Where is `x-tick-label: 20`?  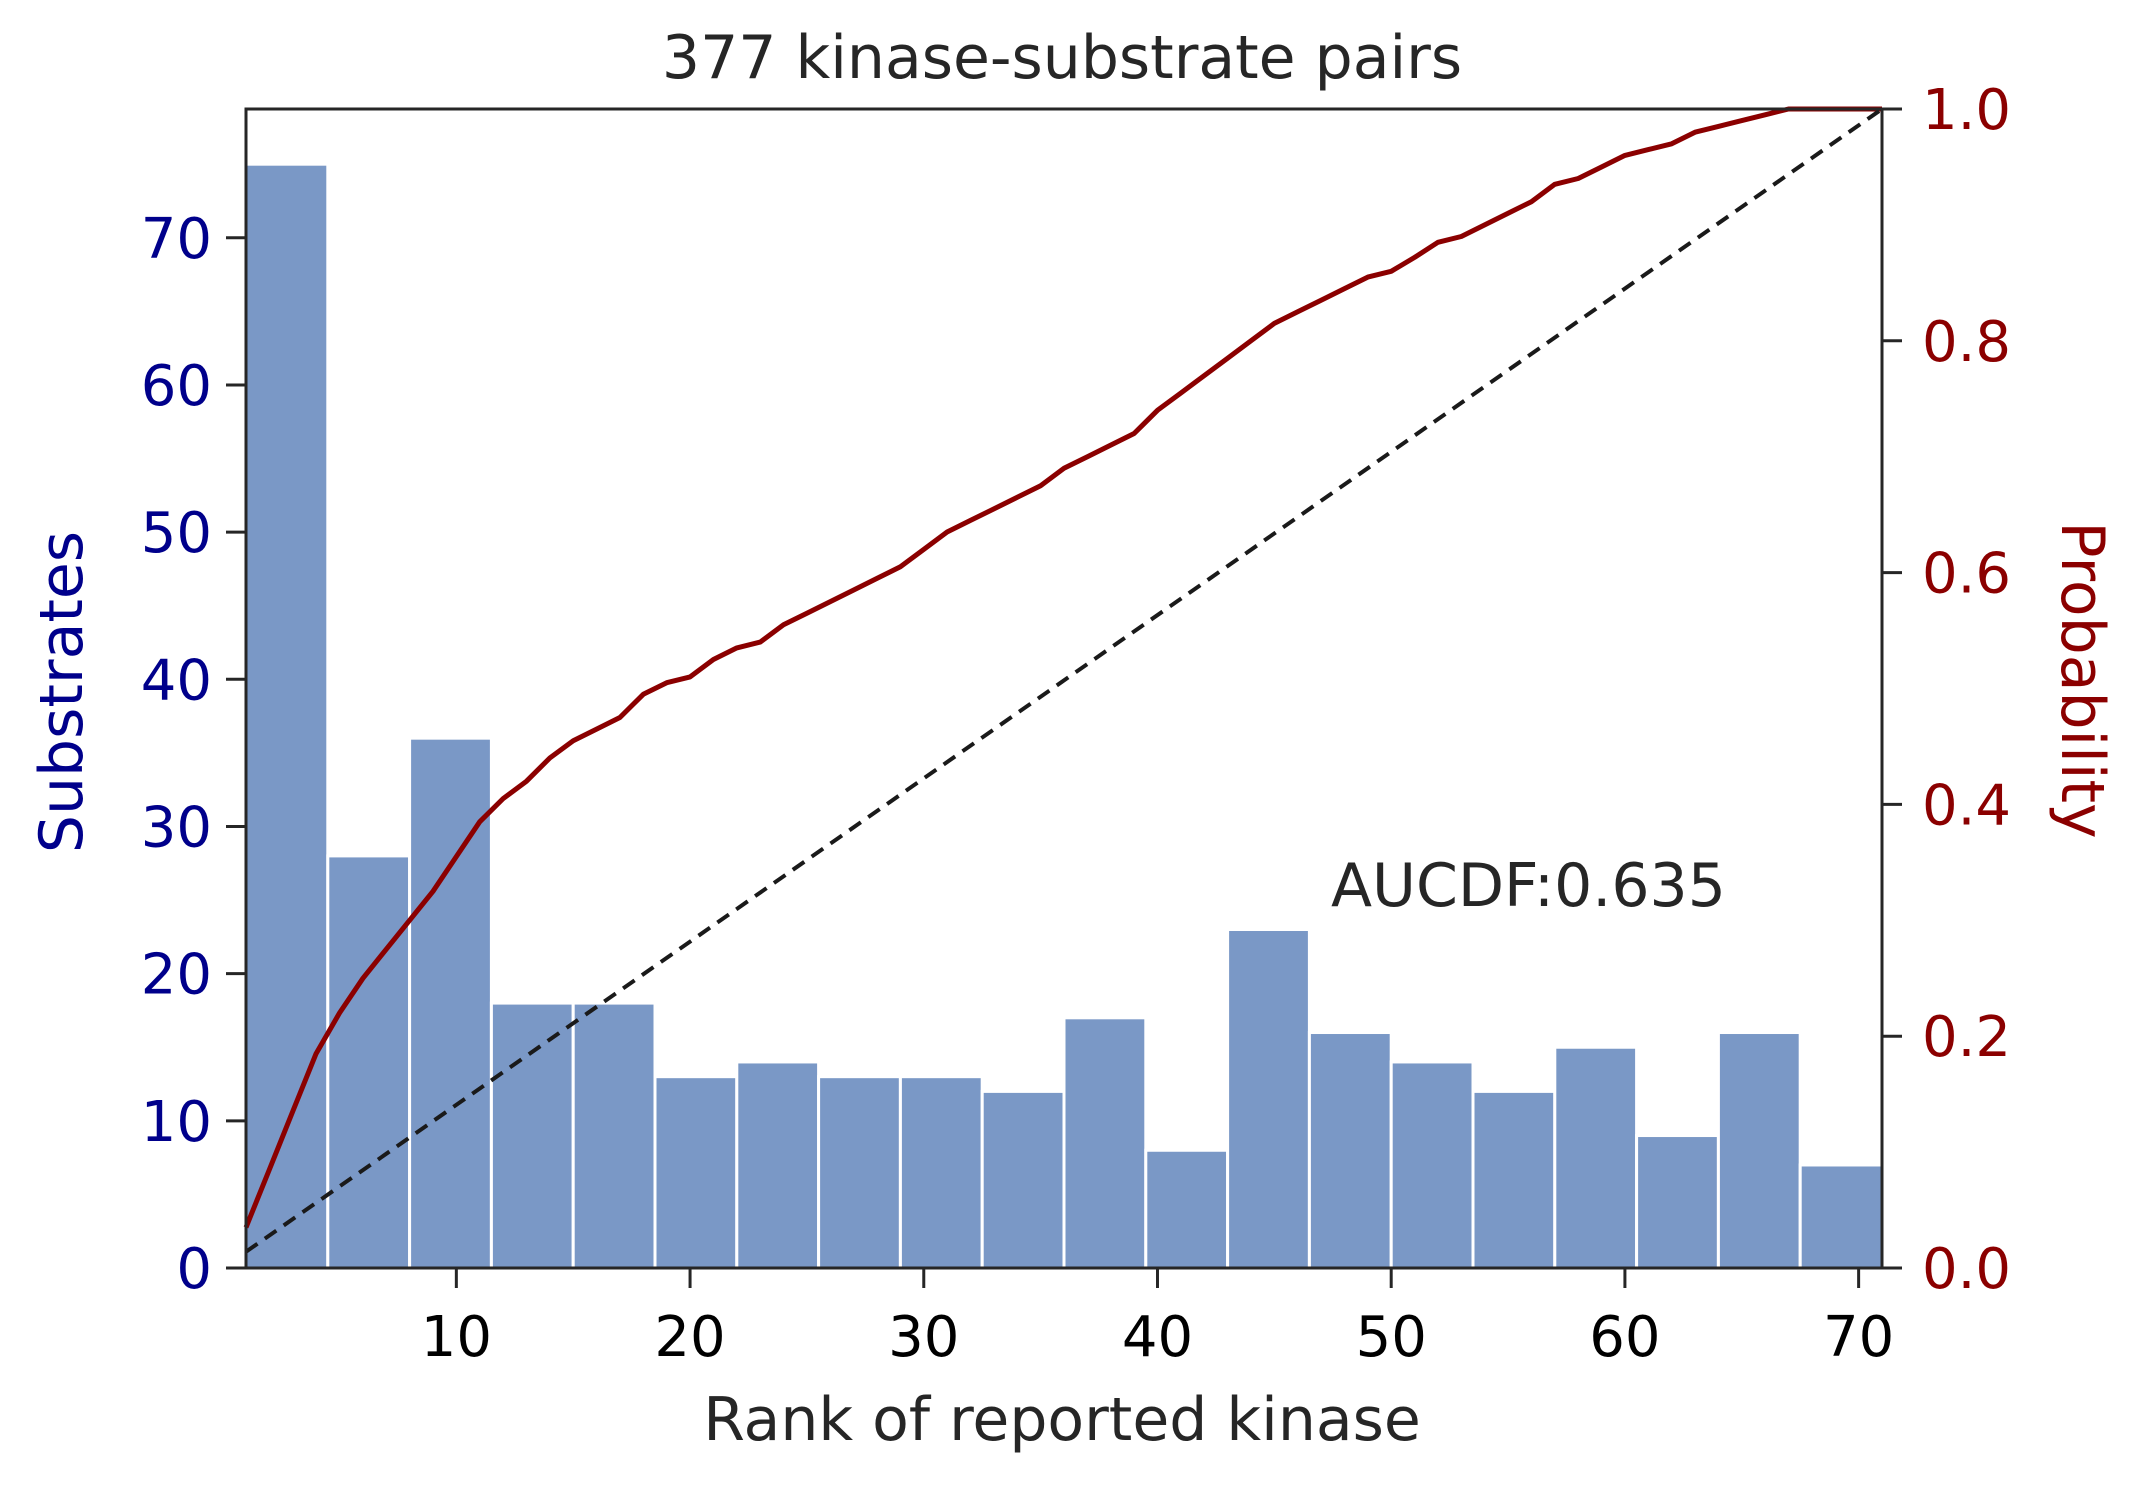 x-tick-label: 20 is located at coordinates (689, 1337).